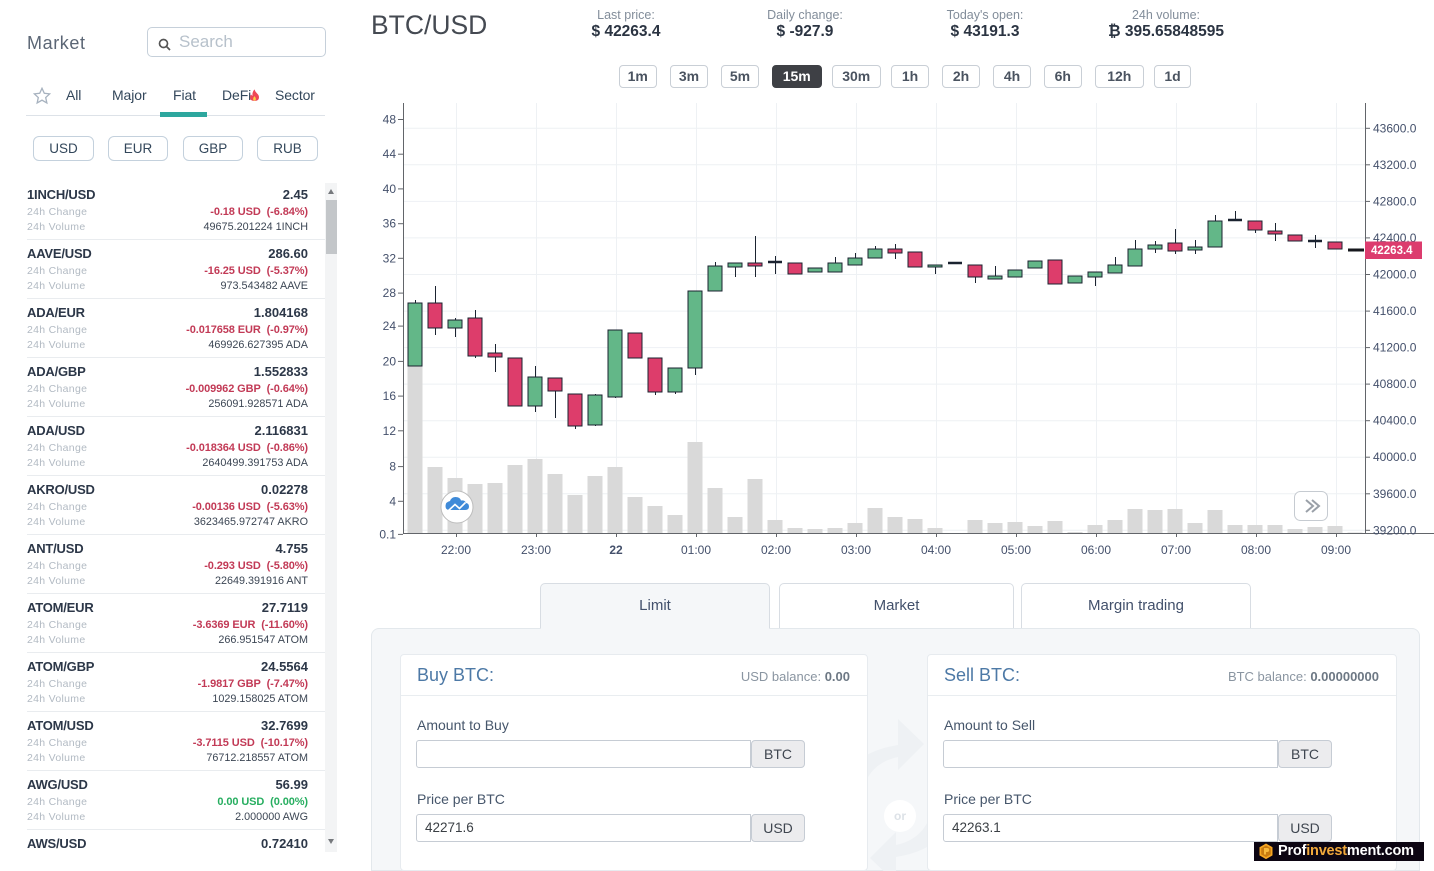 This screenshot has height=871, width=1434. What do you see at coordinates (456, 550) in the screenshot?
I see `svg-text: 22:00` at bounding box center [456, 550].